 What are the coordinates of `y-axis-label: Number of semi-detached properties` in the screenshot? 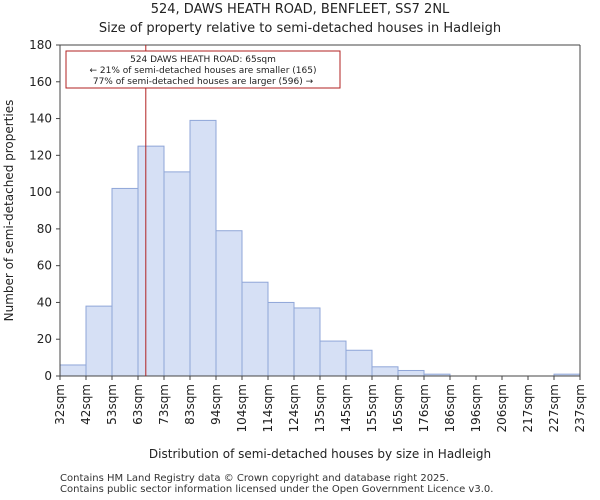 It's located at (9, 211).